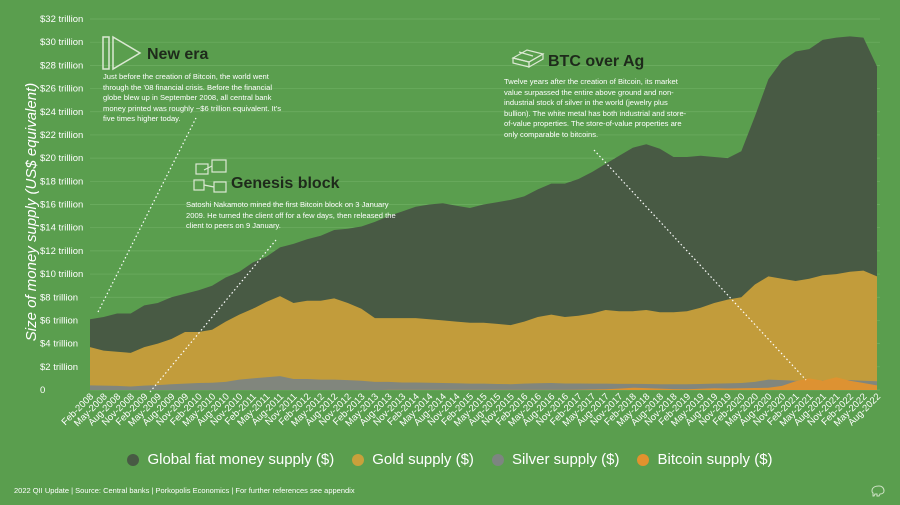 This screenshot has height=505, width=900. What do you see at coordinates (700, 265) in the screenshot?
I see `btc-over-ag-leader` at bounding box center [700, 265].